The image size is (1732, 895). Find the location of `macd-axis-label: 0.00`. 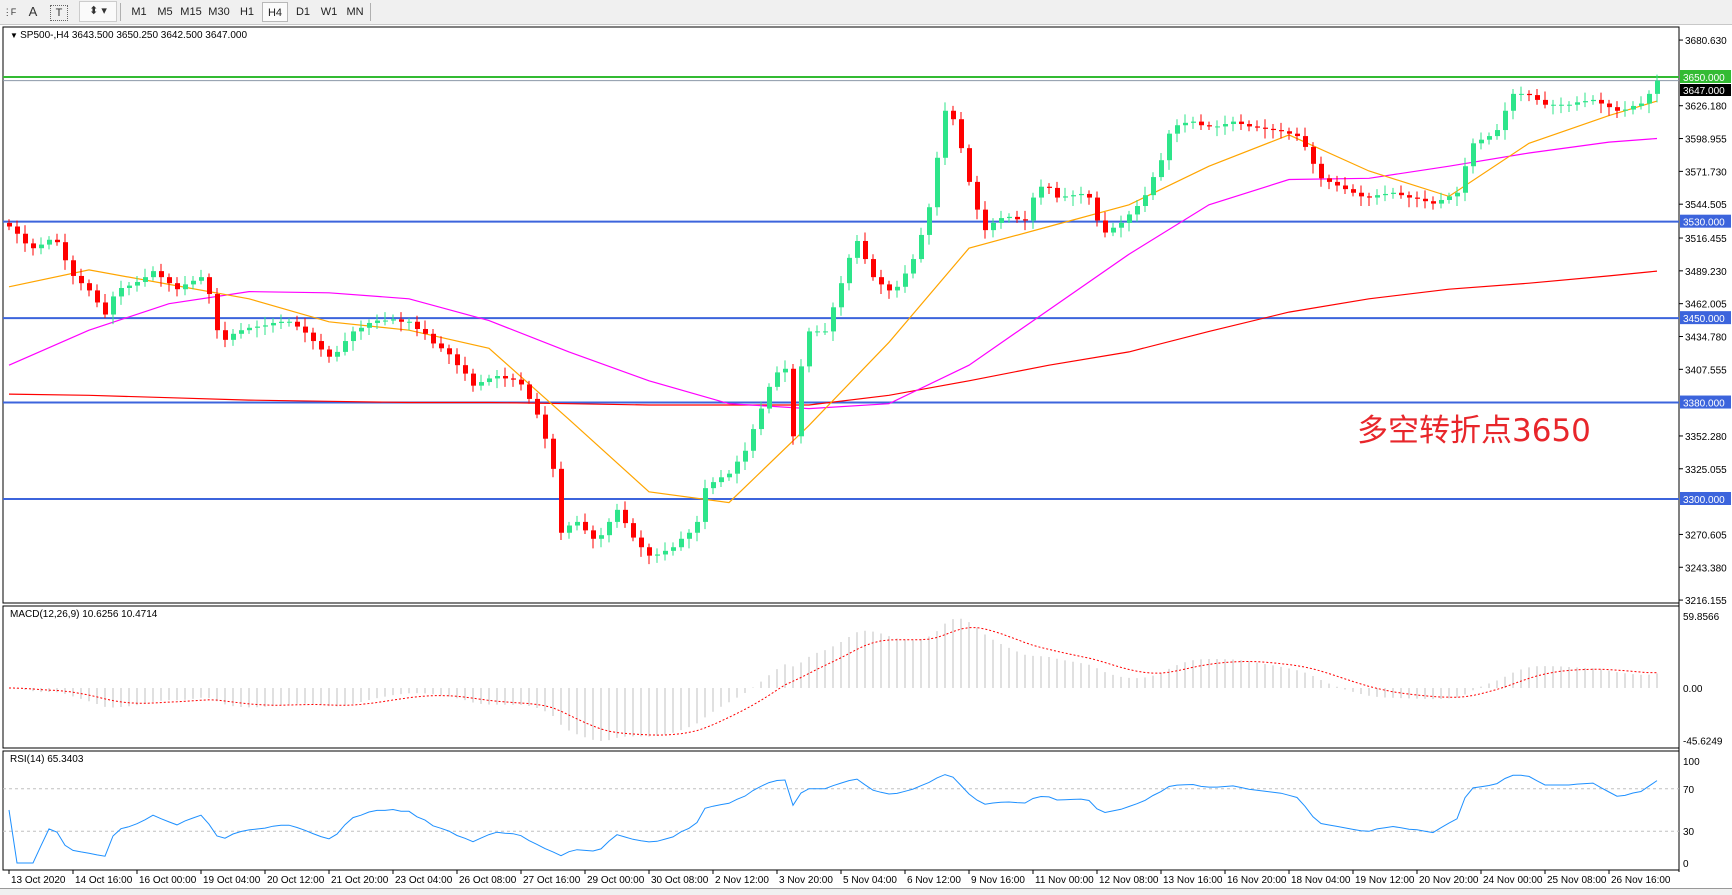

macd-axis-label: 0.00 is located at coordinates (1693, 689).